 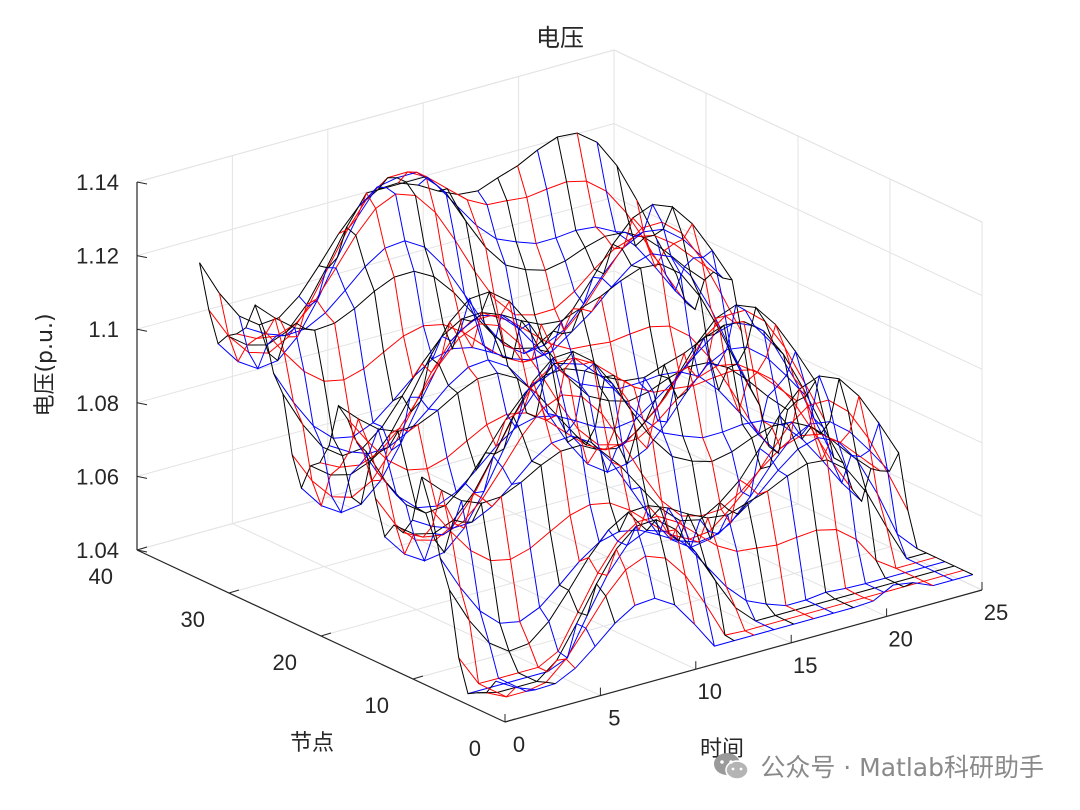 I want to click on z-tick-label: 1.12, so click(x=97, y=256).